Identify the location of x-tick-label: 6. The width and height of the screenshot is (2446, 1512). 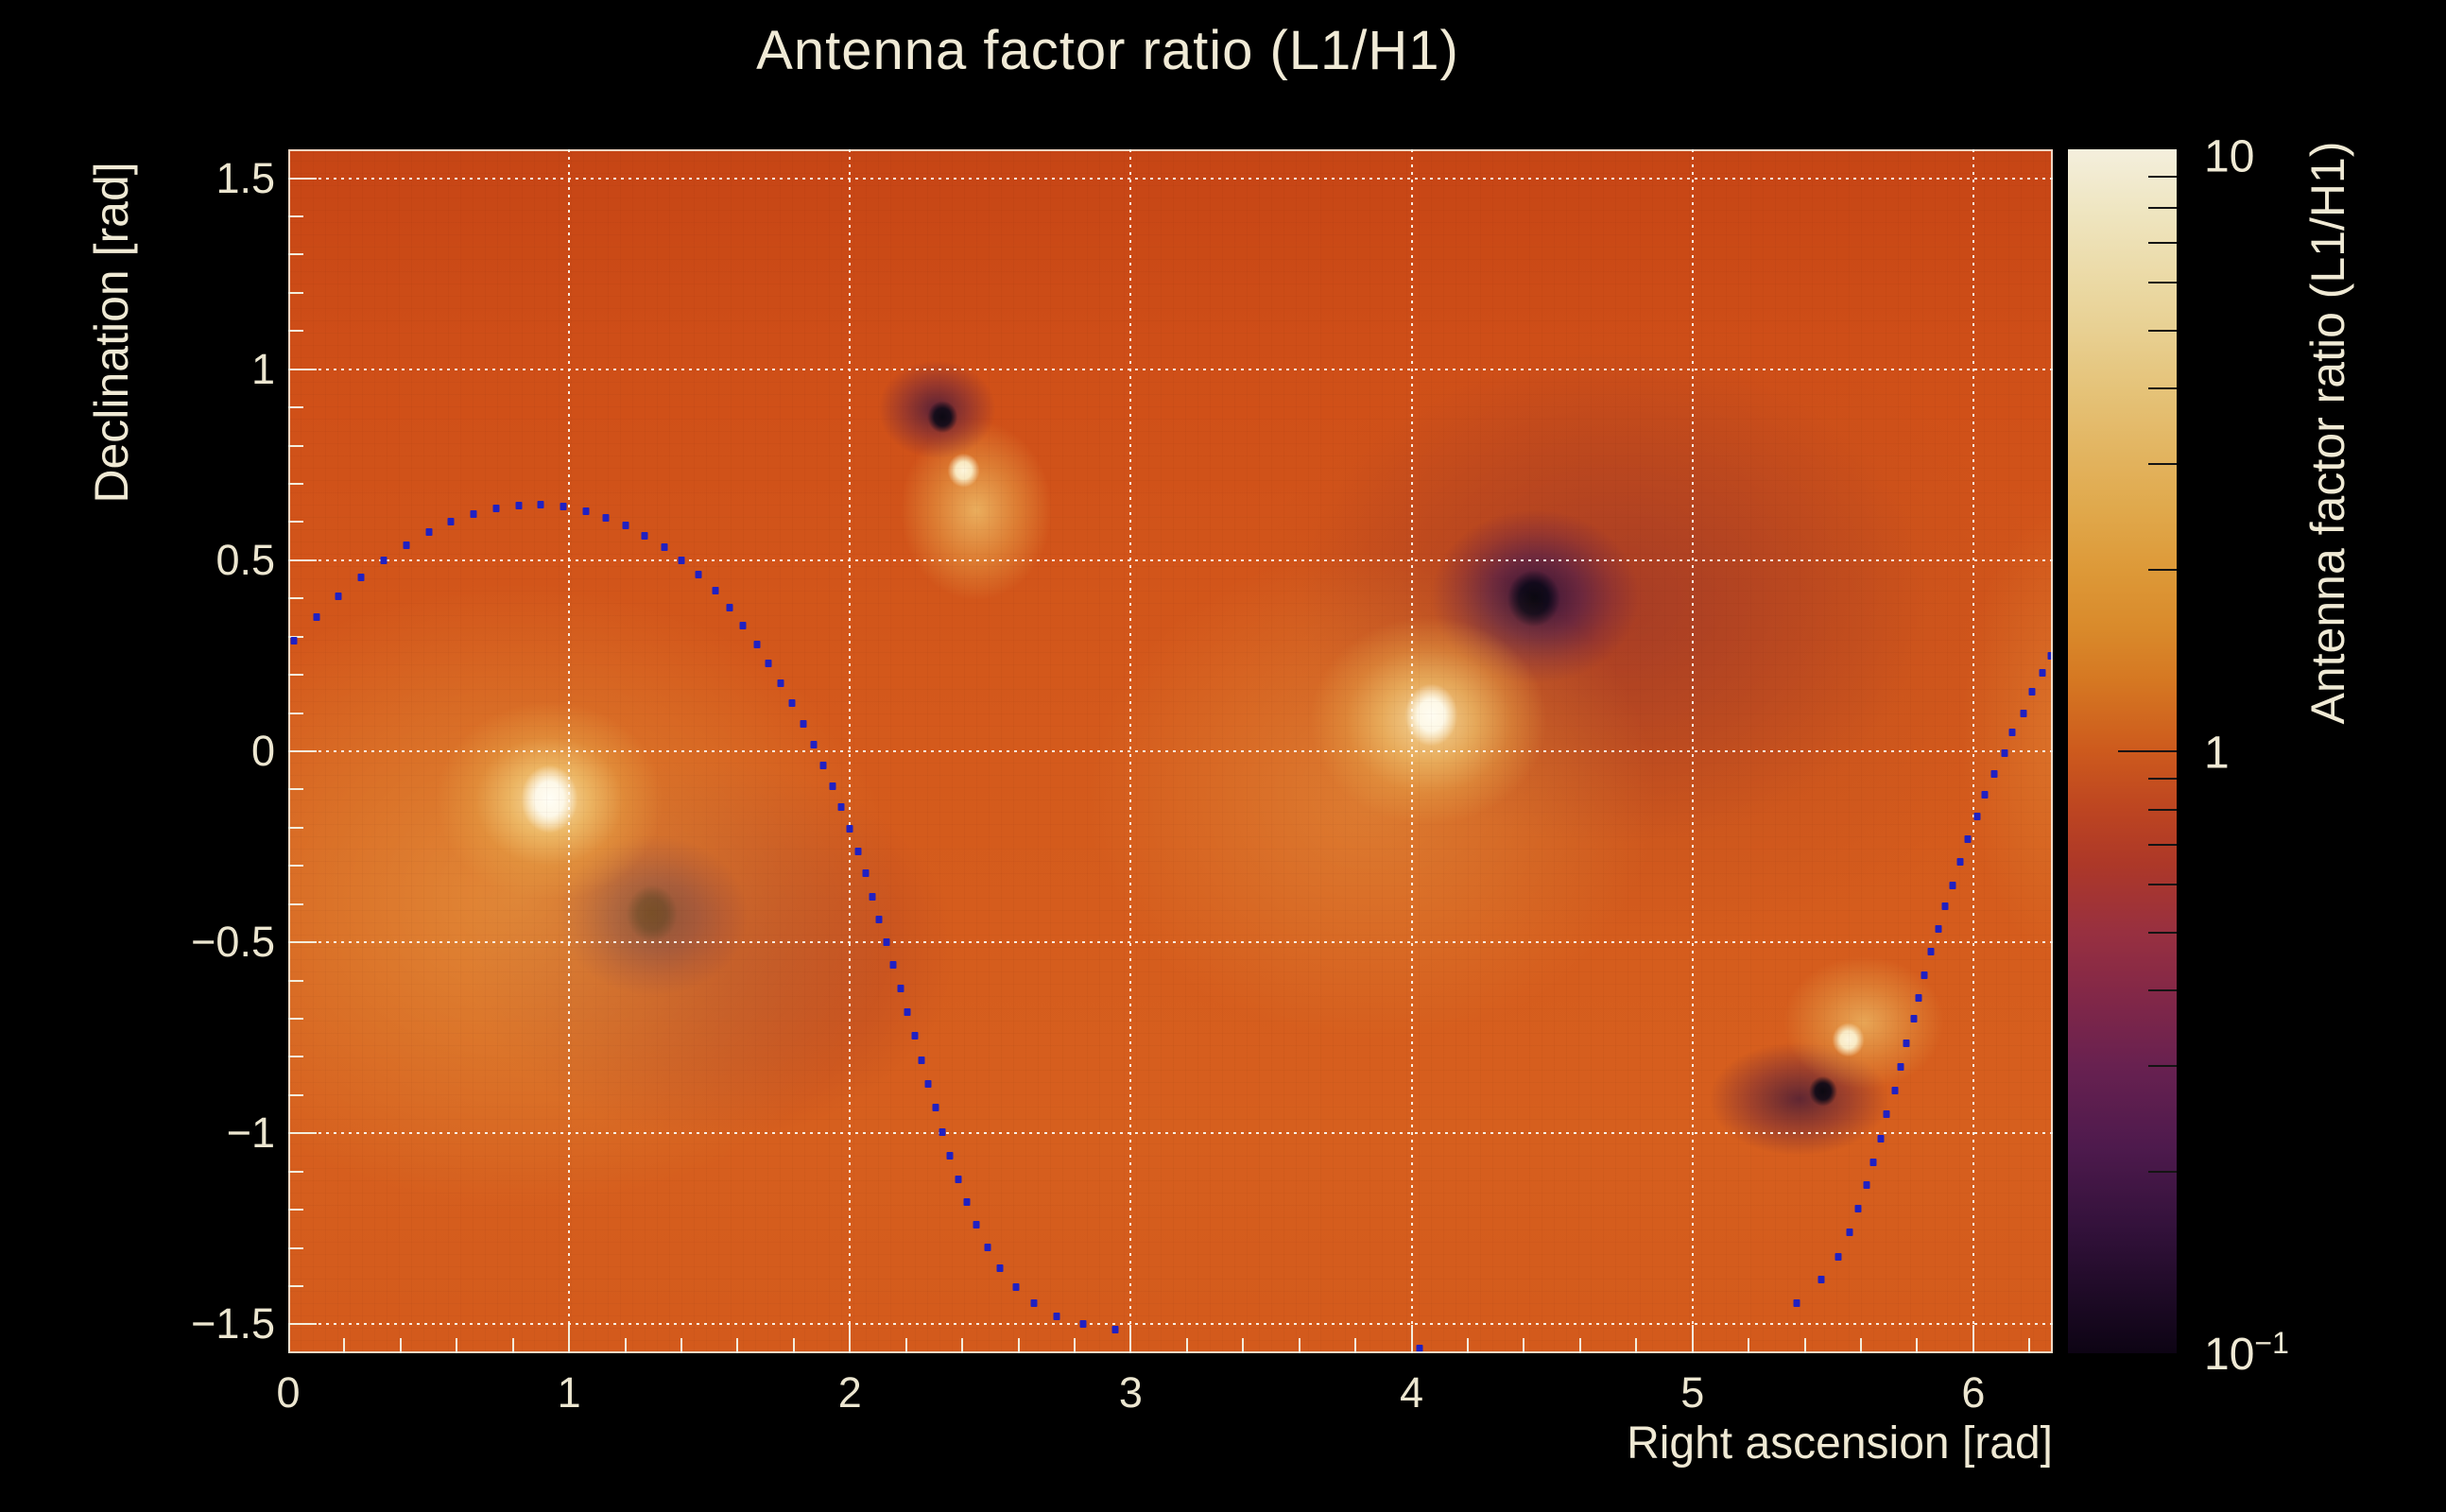
(1973, 1392).